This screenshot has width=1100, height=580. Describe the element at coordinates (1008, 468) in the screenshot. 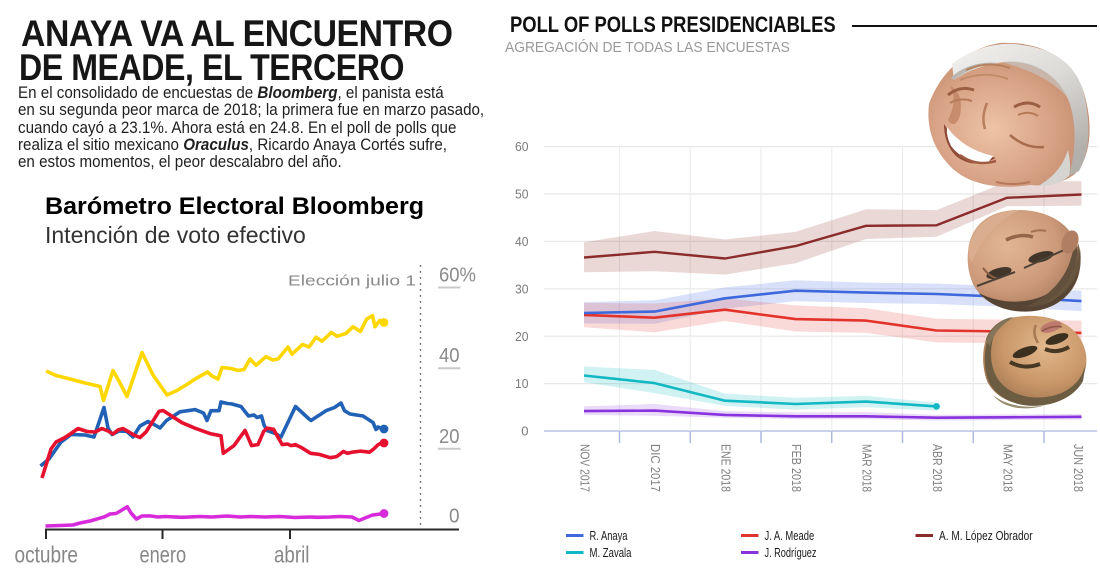

I see `svg-text: MAY 2018` at that location.